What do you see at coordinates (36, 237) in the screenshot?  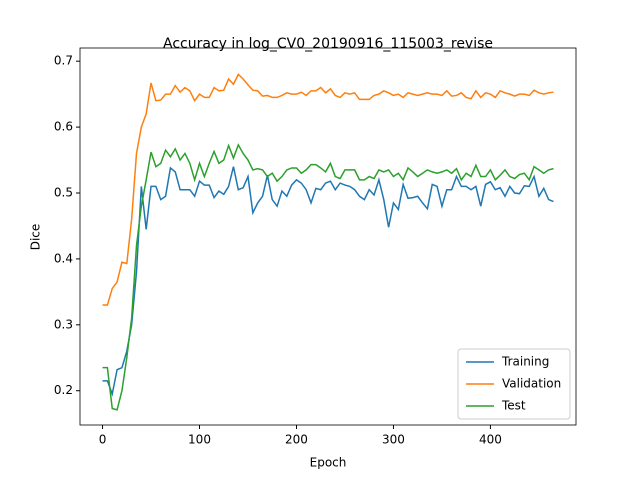 I see `y-axis-label: Dice` at bounding box center [36, 237].